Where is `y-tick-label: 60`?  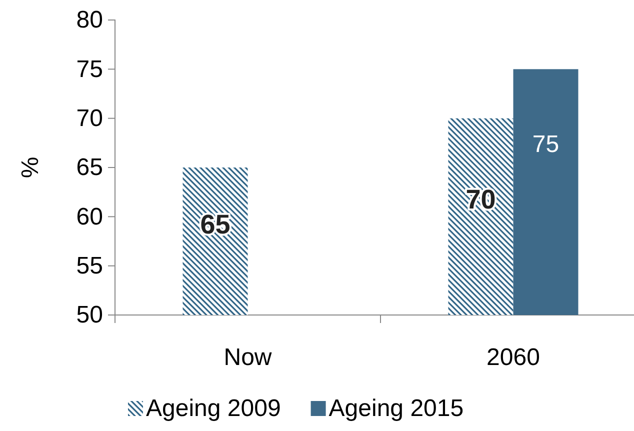 y-tick-label: 60 is located at coordinates (89, 216).